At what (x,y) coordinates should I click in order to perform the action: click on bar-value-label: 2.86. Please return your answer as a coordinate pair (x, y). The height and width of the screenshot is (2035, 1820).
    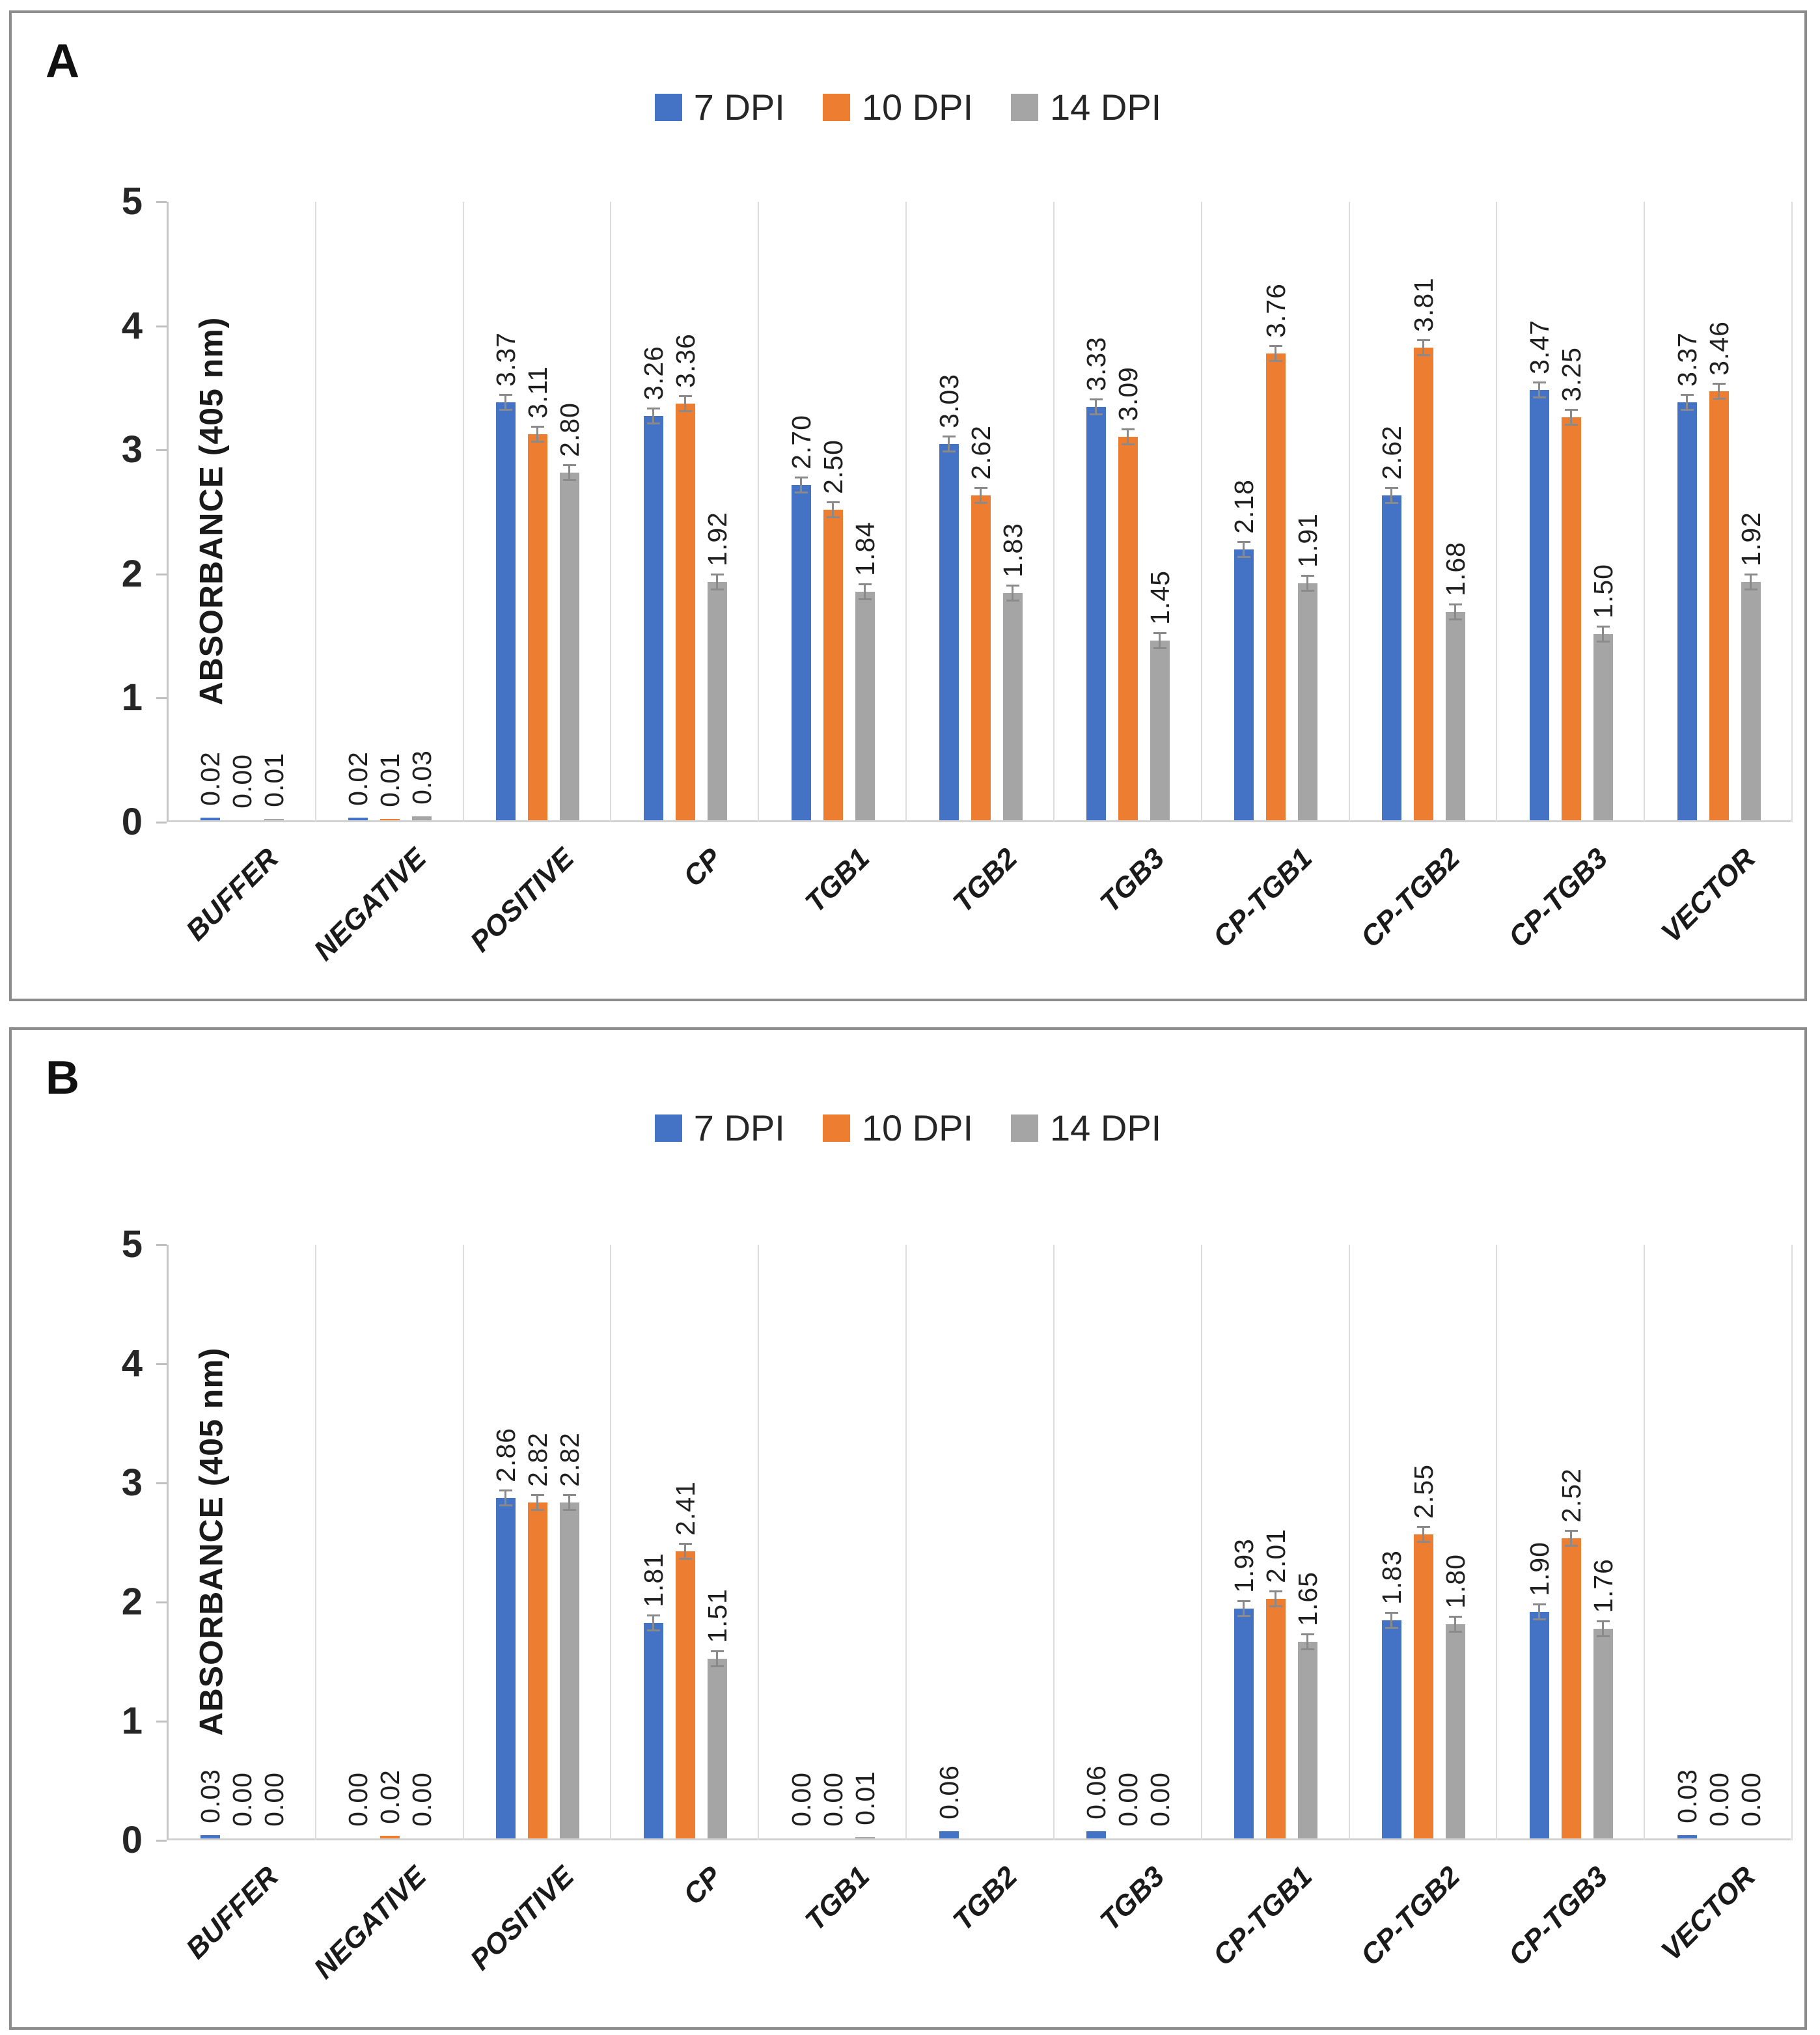
    Looking at the image, I should click on (506, 1455).